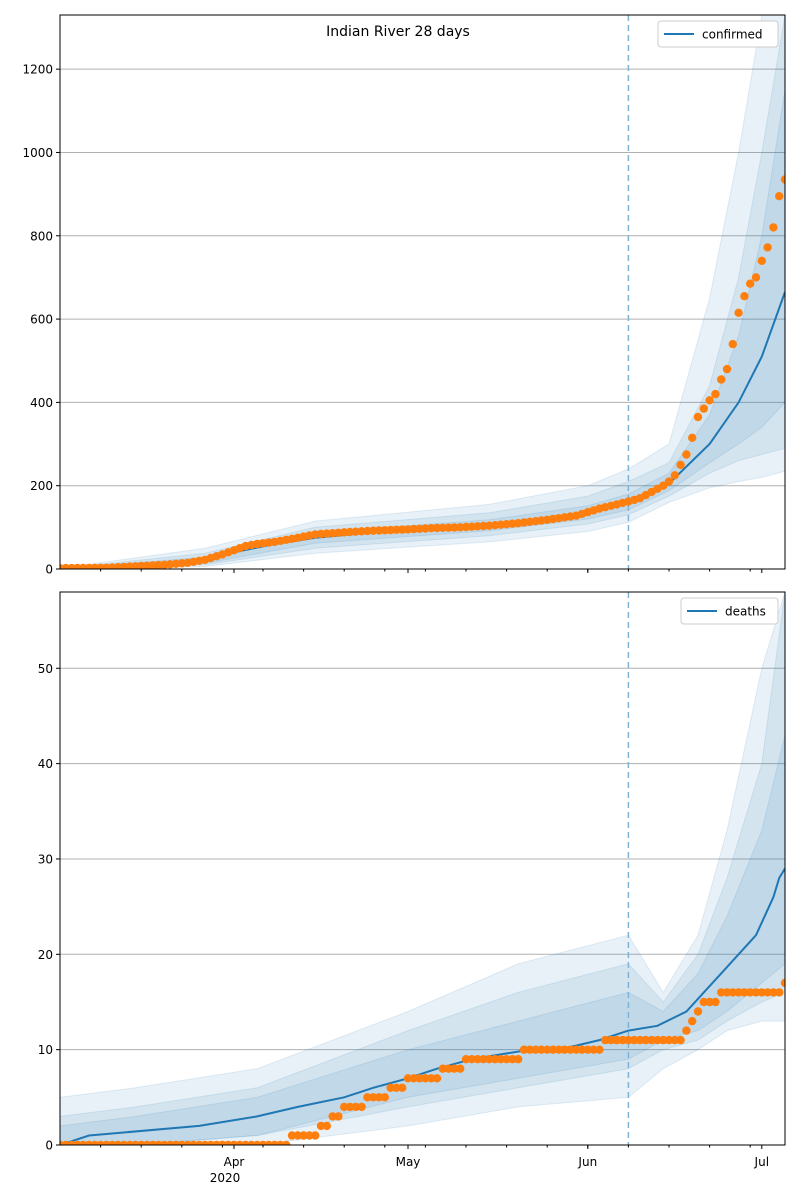  Describe the element at coordinates (37, 70) in the screenshot. I see `confirmed-y-tick-label: 1200` at that location.